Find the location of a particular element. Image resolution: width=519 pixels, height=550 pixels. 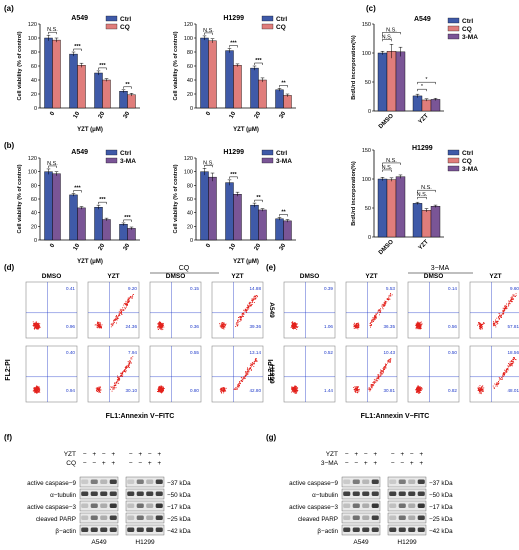

flow-column-label: YZT is located at coordinates (371, 276).